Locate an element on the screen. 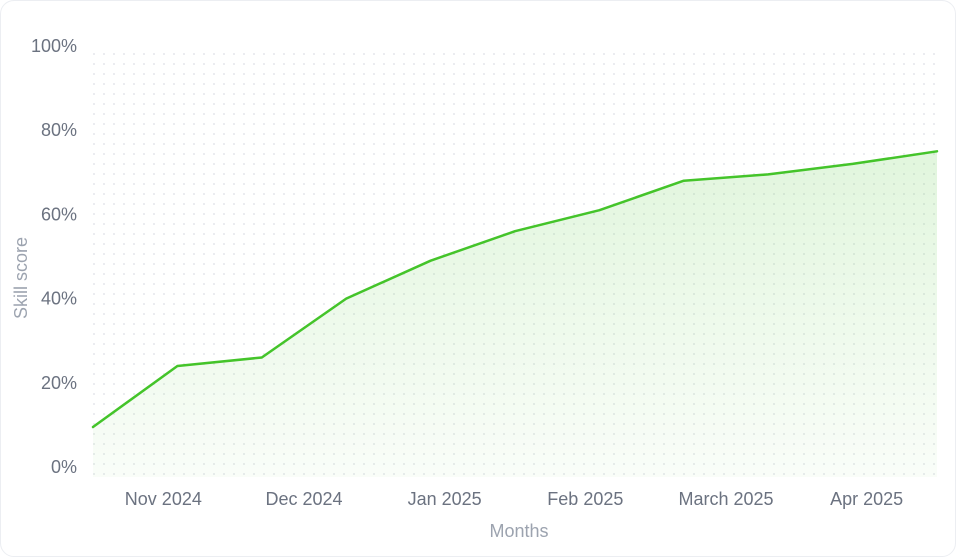 This screenshot has width=956, height=557. y-tick-label: 80% is located at coordinates (59, 130).